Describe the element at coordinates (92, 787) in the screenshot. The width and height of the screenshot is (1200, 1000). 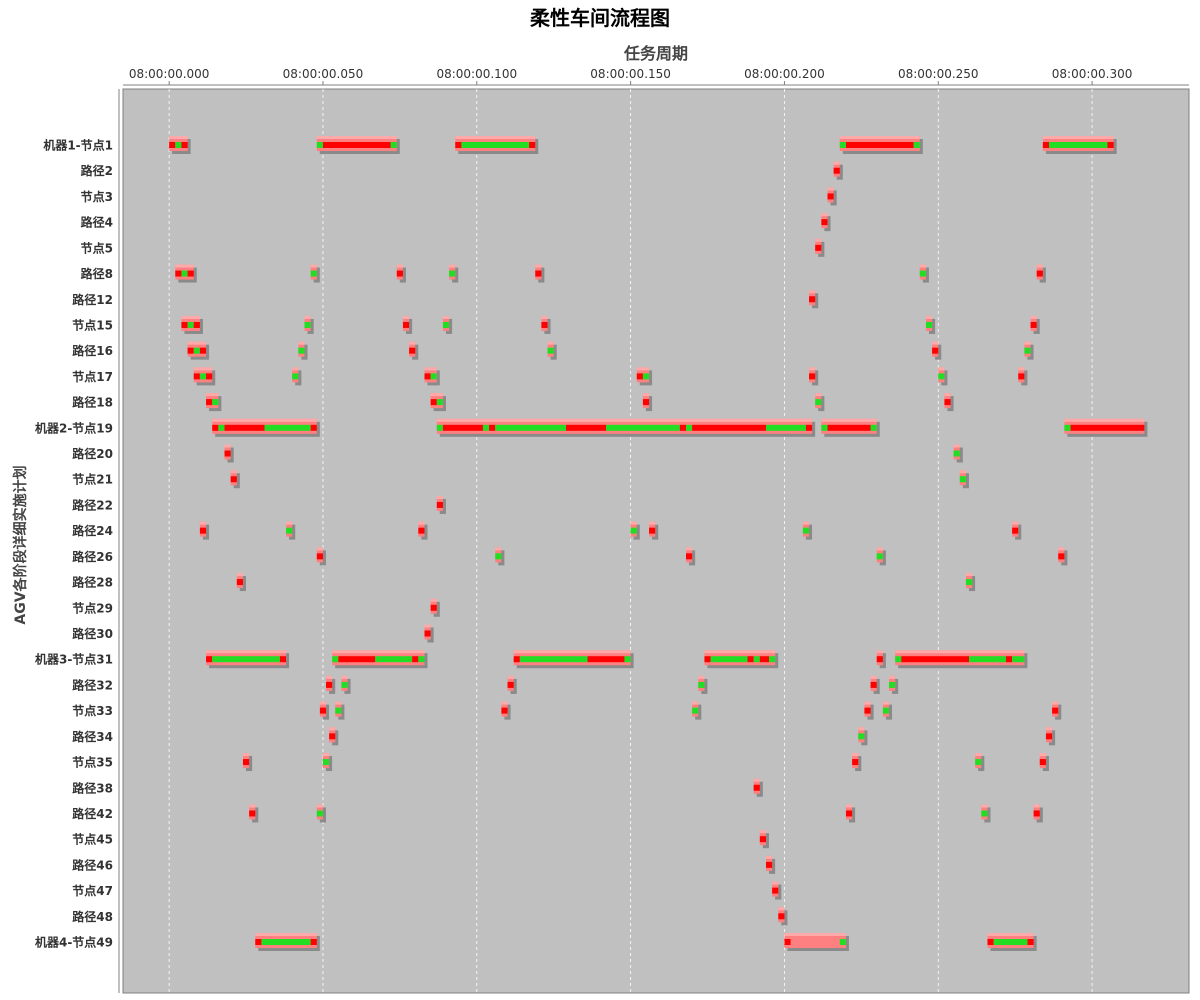
I see `y-category-label: 路径38` at that location.